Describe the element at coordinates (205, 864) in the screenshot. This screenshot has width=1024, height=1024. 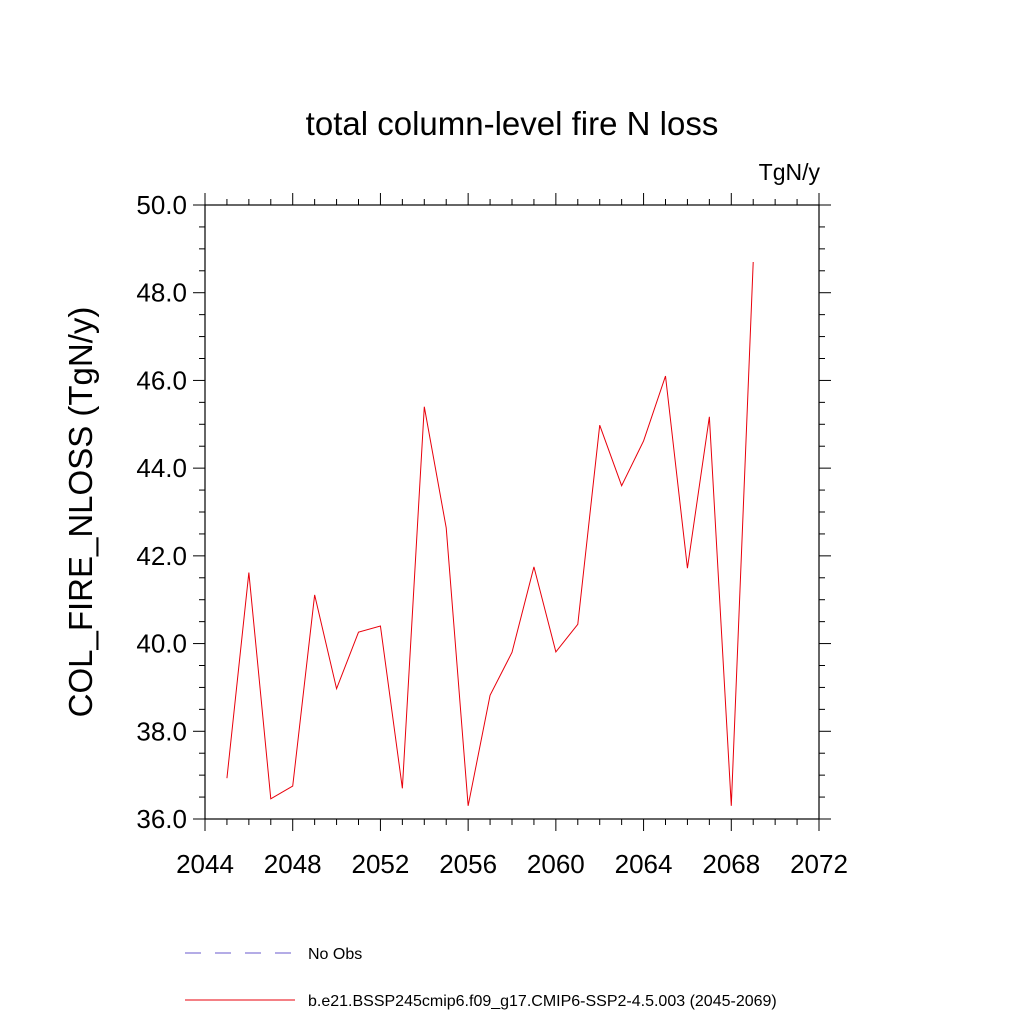
I see `x-tick-label: 2044` at that location.